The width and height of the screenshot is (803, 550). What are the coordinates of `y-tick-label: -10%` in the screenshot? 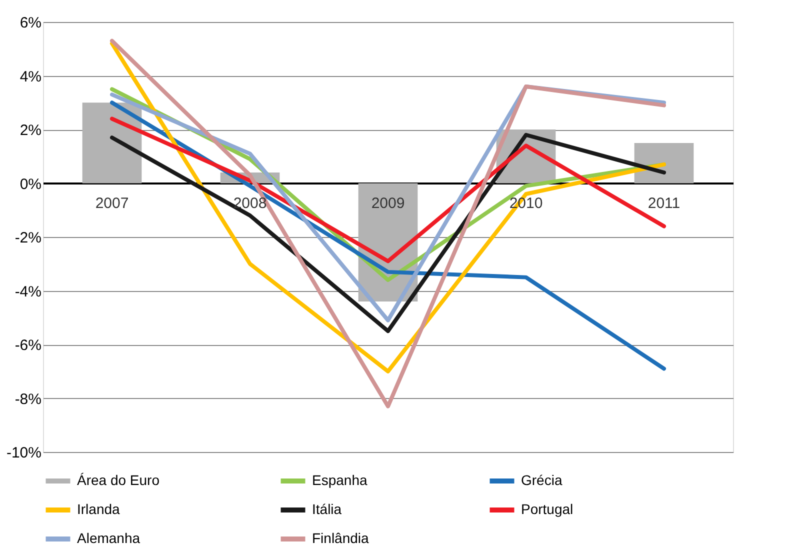 It's located at (24, 453).